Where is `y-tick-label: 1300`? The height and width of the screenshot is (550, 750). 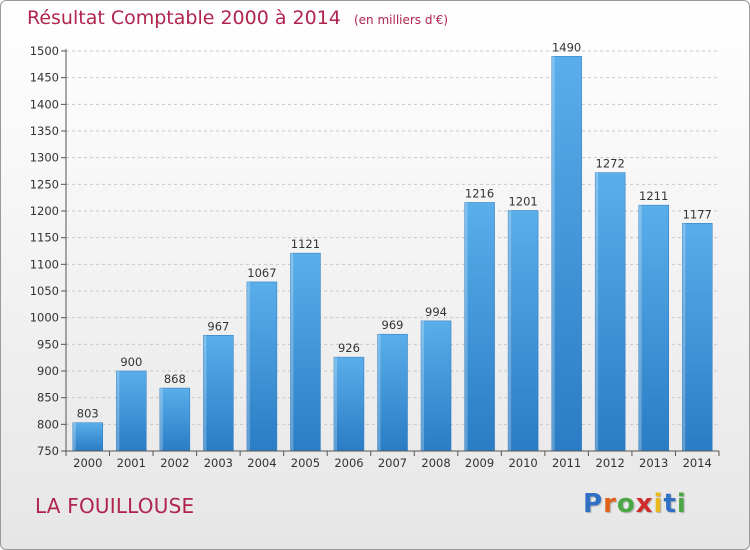
y-tick-label: 1300 is located at coordinates (44, 158).